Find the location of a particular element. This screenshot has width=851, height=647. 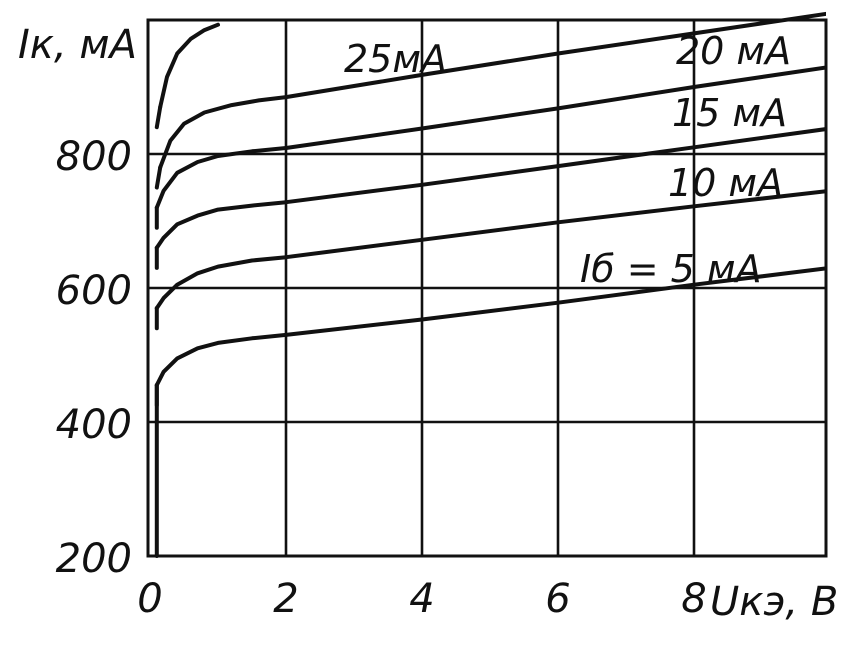

series-label-3: 15 мА is located at coordinates (729, 113).